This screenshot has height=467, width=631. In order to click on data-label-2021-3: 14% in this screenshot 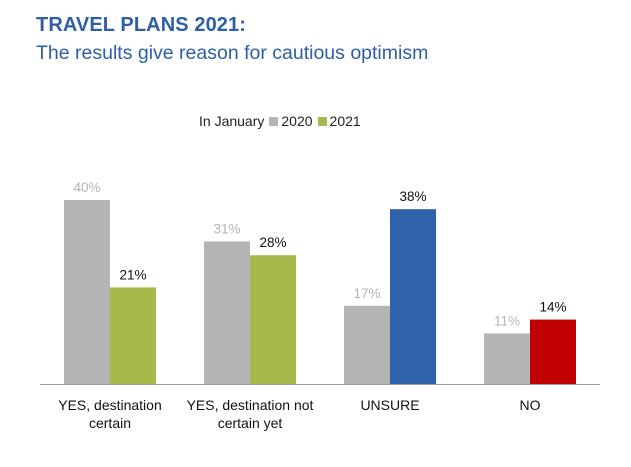, I will do `click(552, 307)`.